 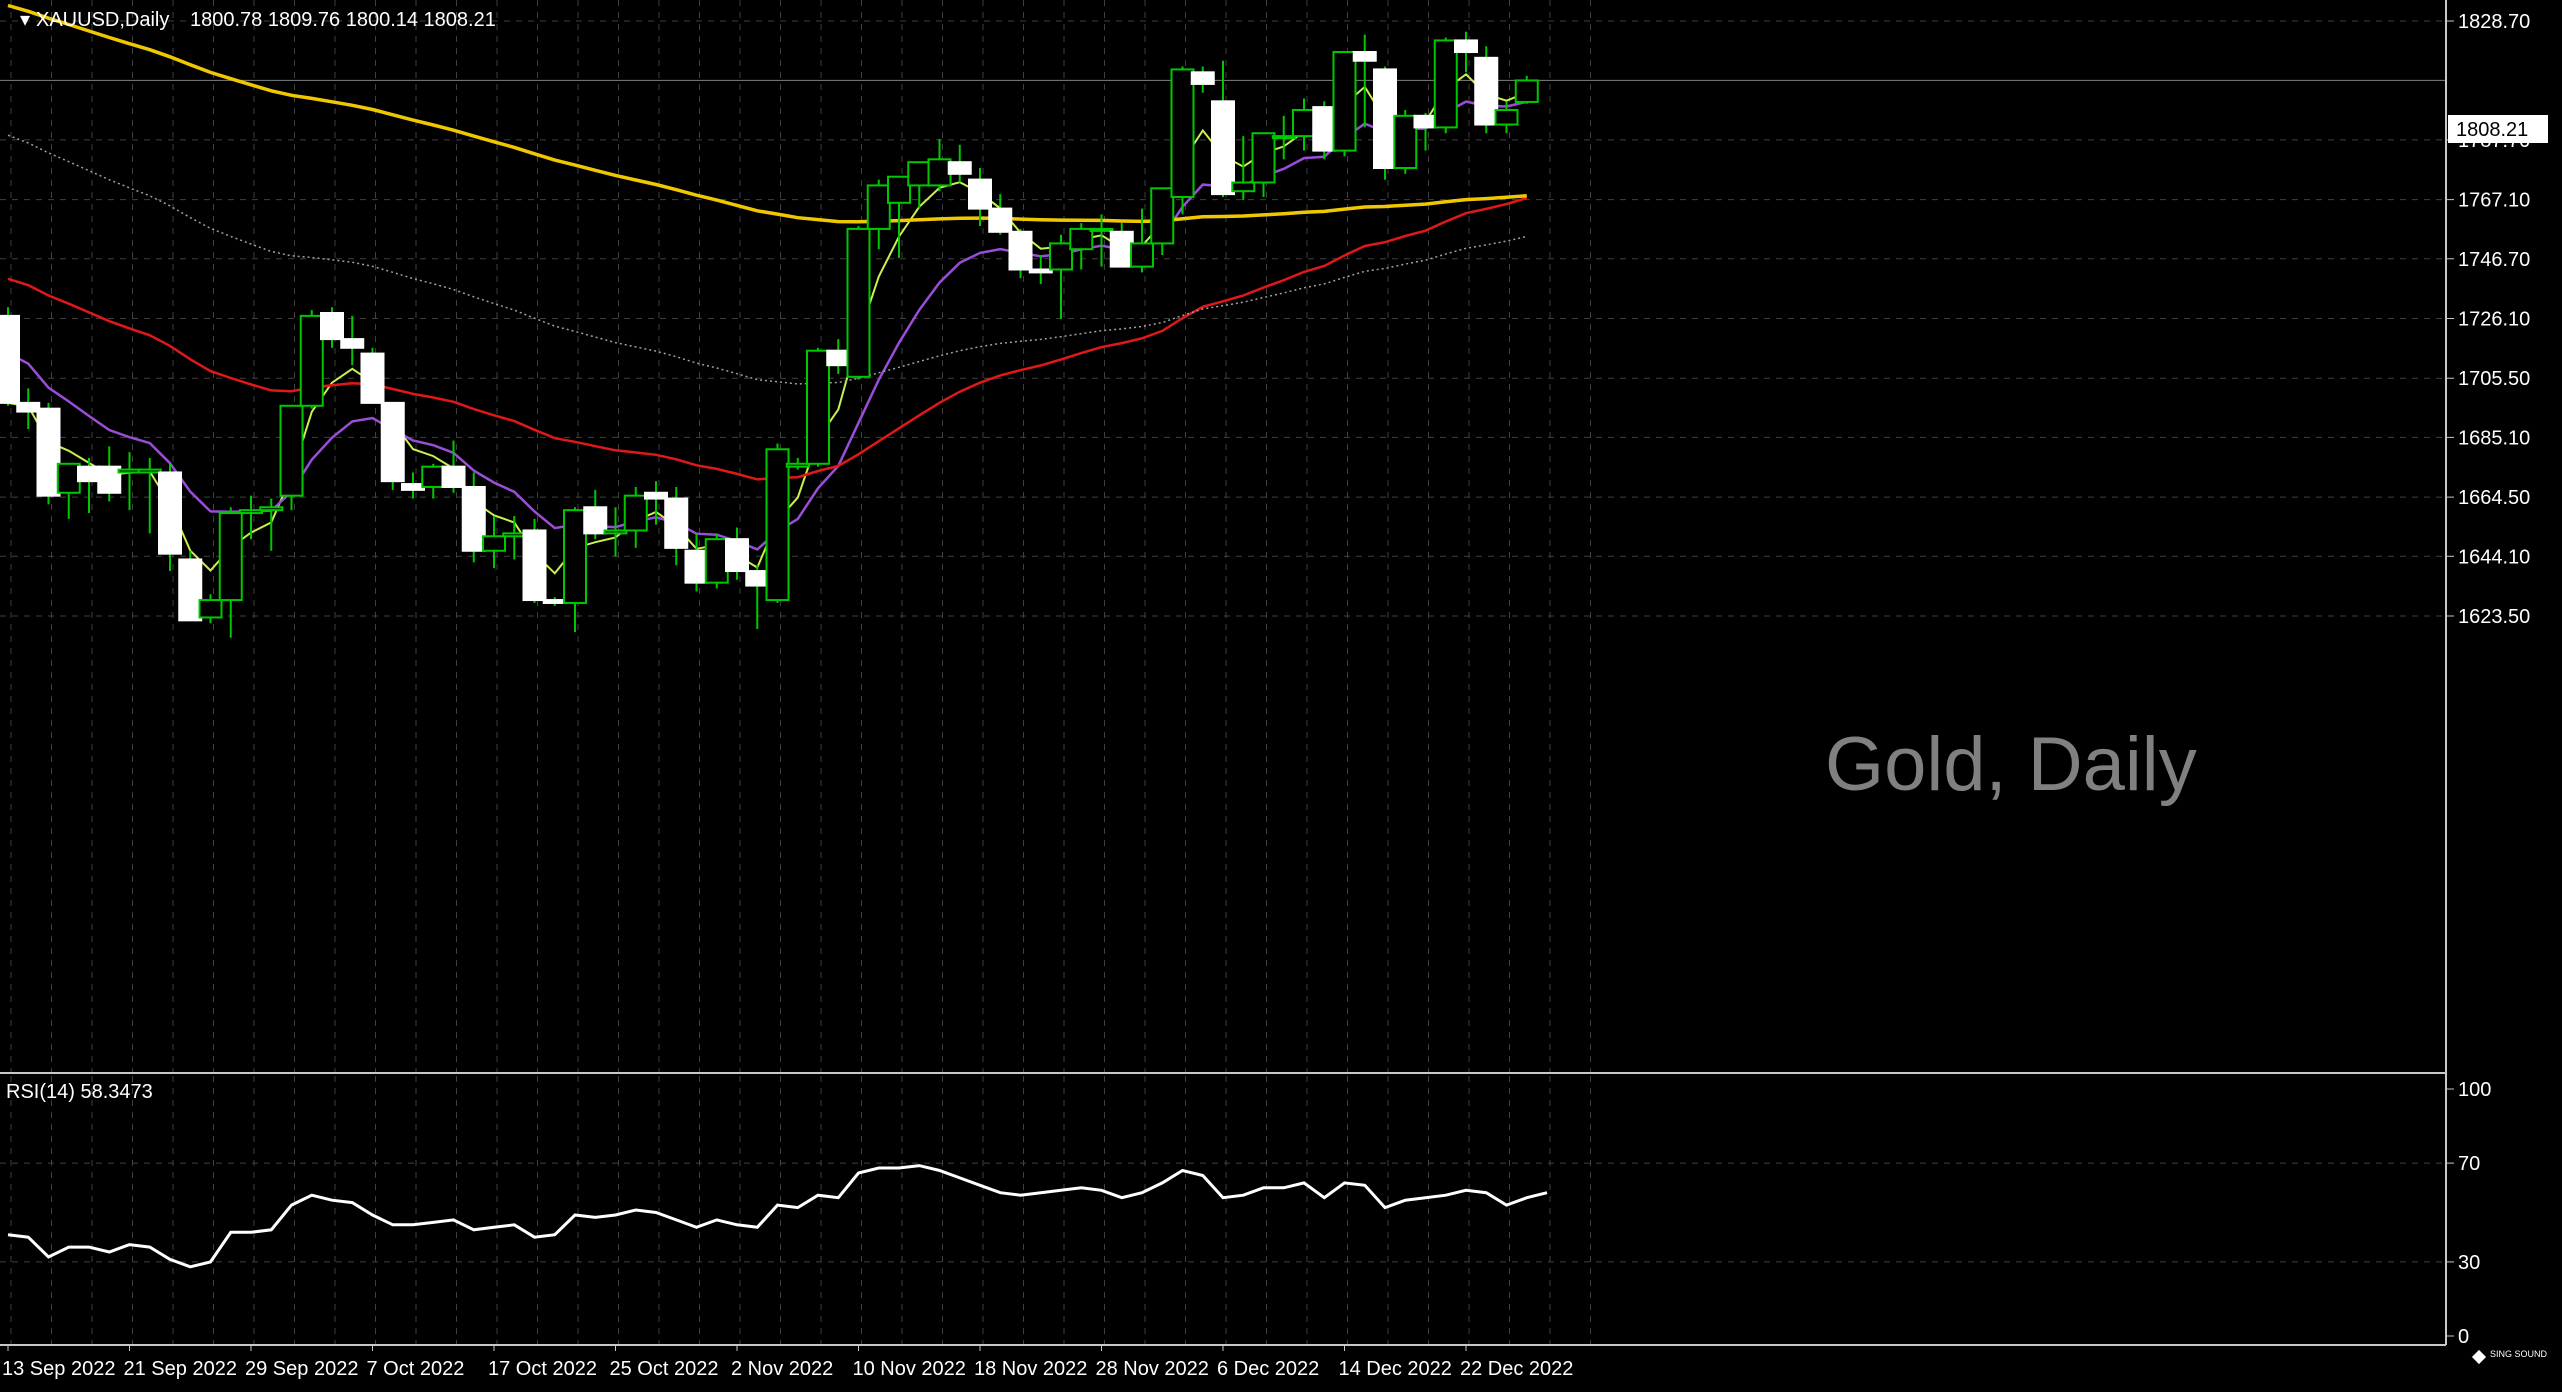 I want to click on rsi-tick-label: 0, so click(x=2463, y=1337).